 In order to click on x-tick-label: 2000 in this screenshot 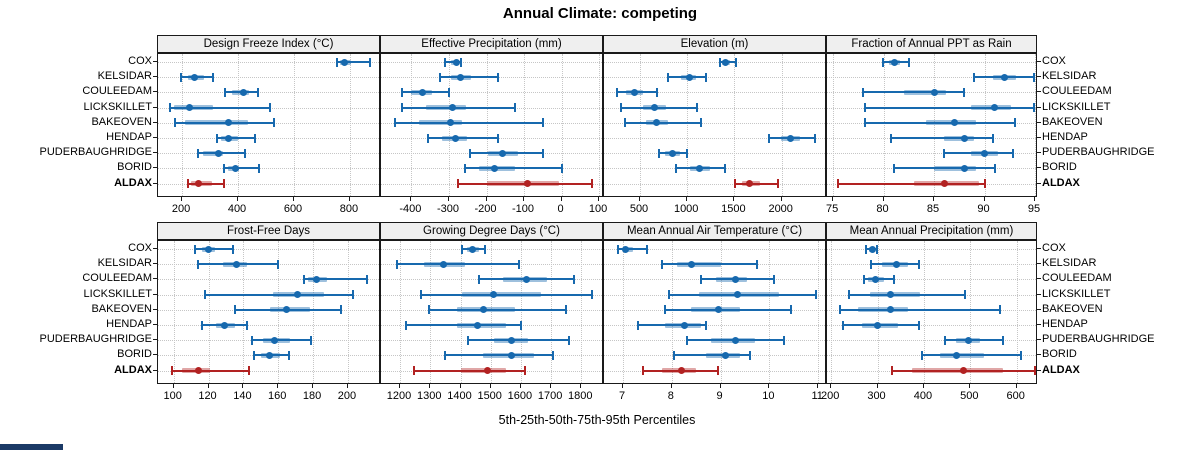, I will do `click(780, 209)`.